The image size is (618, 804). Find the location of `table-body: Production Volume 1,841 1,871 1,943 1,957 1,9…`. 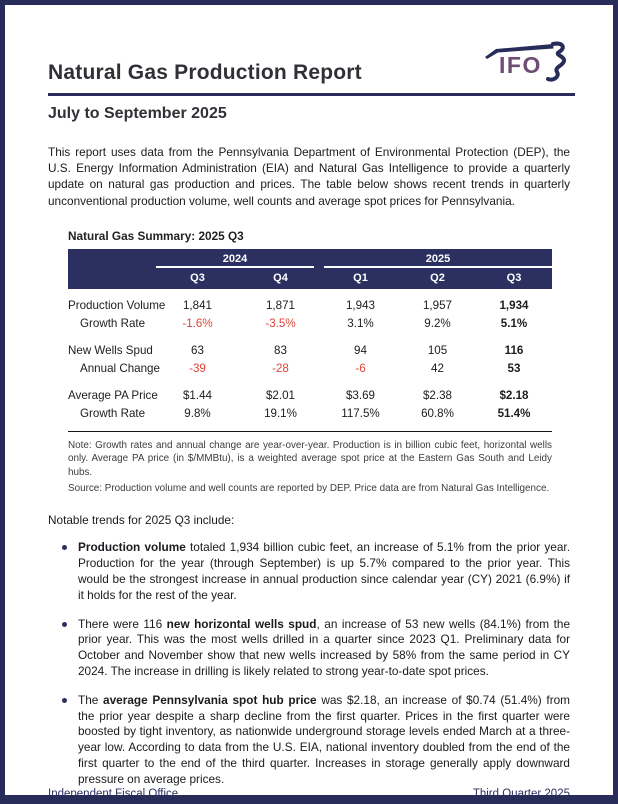

table-body: Production Volume 1,841 1,871 1,943 1,957 1,9… is located at coordinates (310, 360).